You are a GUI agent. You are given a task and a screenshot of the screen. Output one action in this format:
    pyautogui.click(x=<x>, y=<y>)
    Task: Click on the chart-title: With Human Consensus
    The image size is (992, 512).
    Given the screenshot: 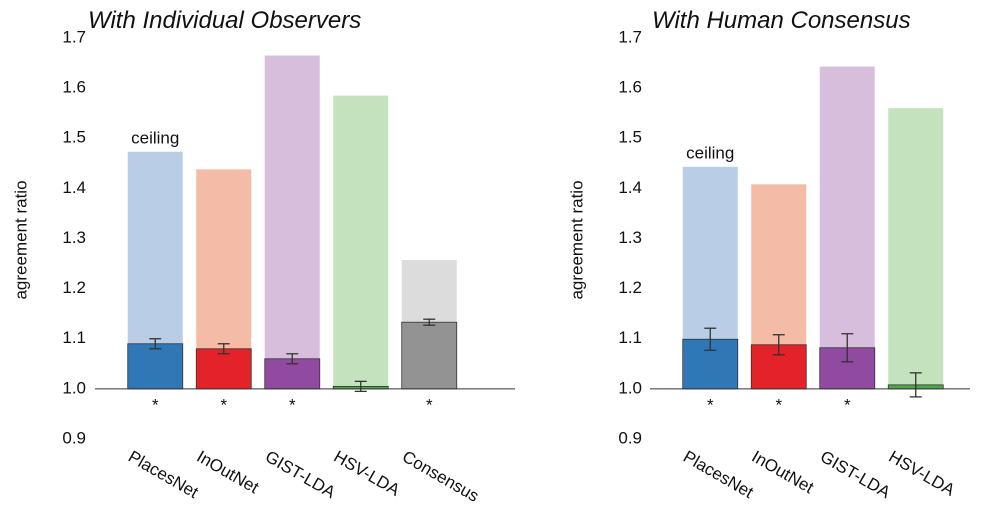 What is the action you would take?
    pyautogui.click(x=781, y=20)
    